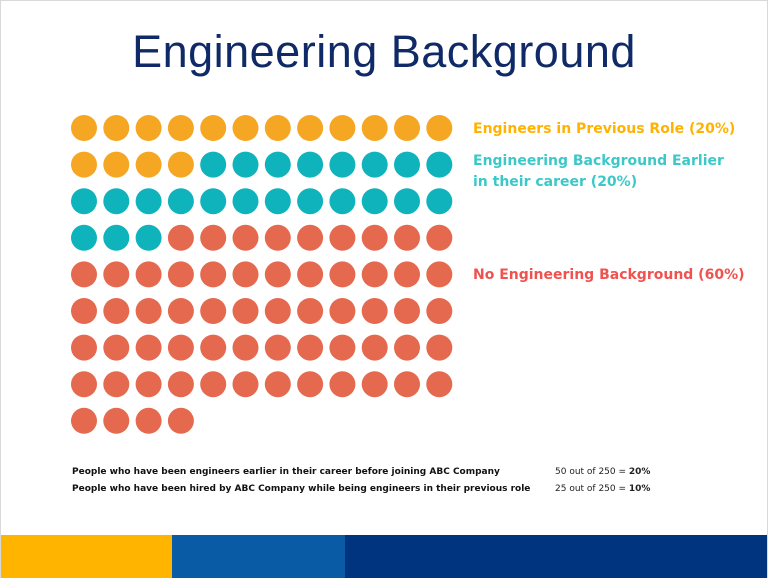 The height and width of the screenshot is (578, 768). I want to click on legend-no-background: No Engineering Background (60%), so click(609, 275).